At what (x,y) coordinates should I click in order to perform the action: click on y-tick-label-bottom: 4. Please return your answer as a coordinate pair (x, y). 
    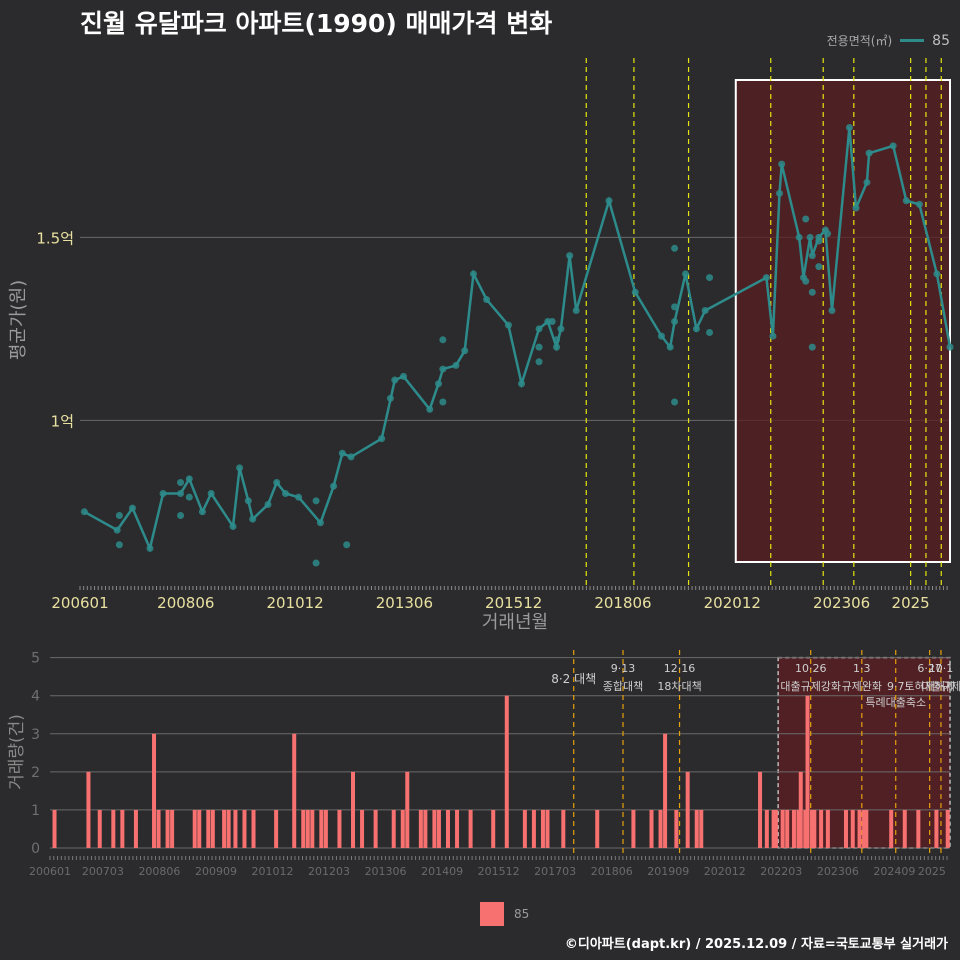
    Looking at the image, I should click on (35, 697).